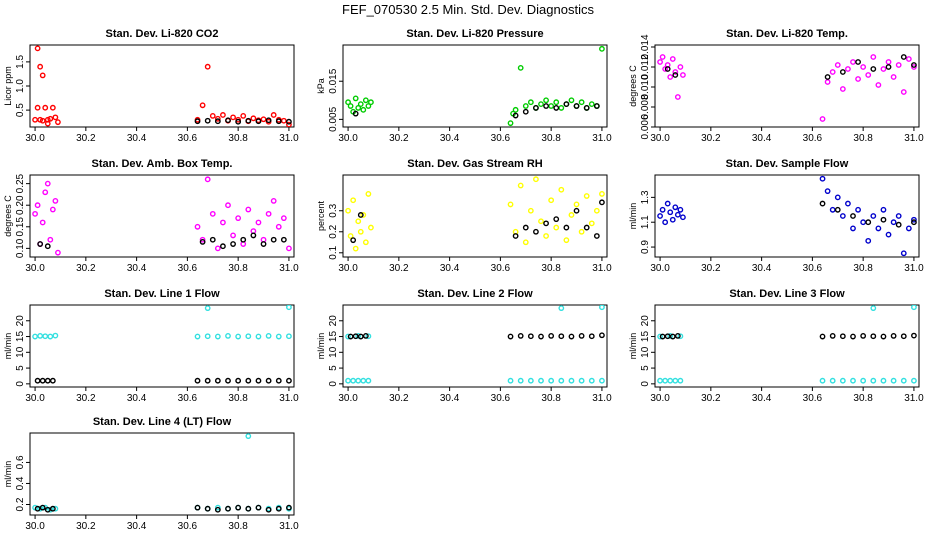 The image size is (936, 540). Describe the element at coordinates (333, 231) in the screenshot. I see `y-tick-label: 0.2` at that location.